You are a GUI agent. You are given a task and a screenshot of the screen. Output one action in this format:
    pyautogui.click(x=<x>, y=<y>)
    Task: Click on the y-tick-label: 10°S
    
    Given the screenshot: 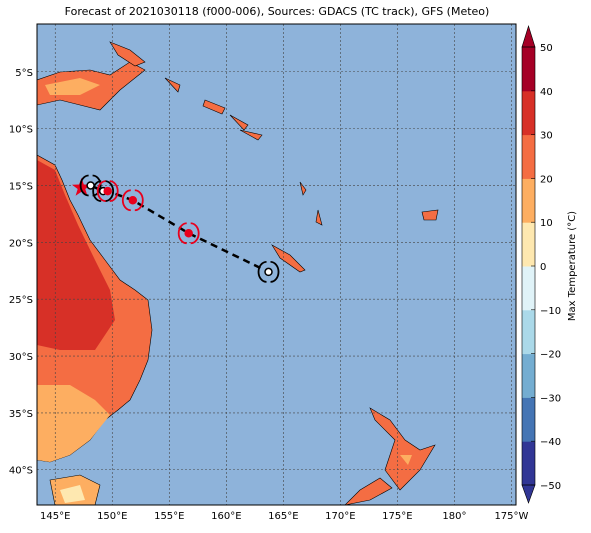 What is the action you would take?
    pyautogui.click(x=21, y=130)
    